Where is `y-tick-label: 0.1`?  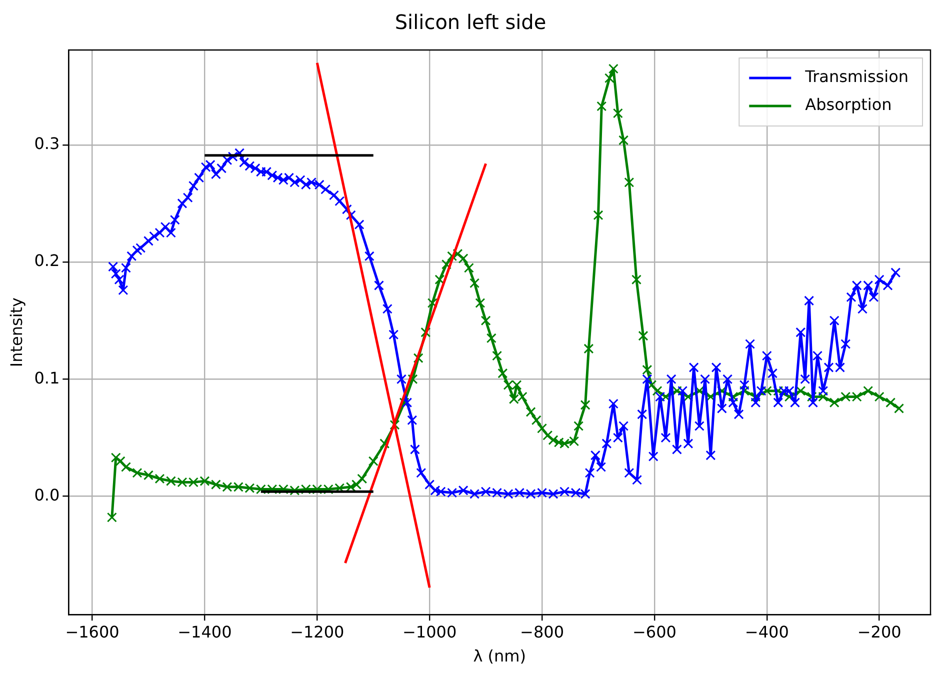 y-tick-label: 0.1 is located at coordinates (47, 378).